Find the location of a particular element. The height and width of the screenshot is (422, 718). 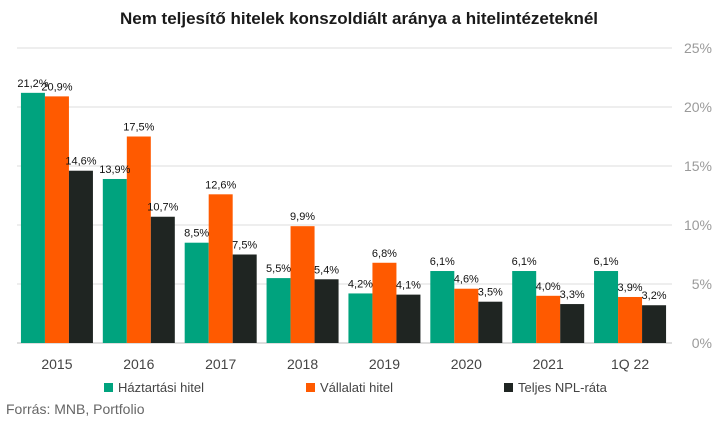

data-label: 6,8% is located at coordinates (384, 254).